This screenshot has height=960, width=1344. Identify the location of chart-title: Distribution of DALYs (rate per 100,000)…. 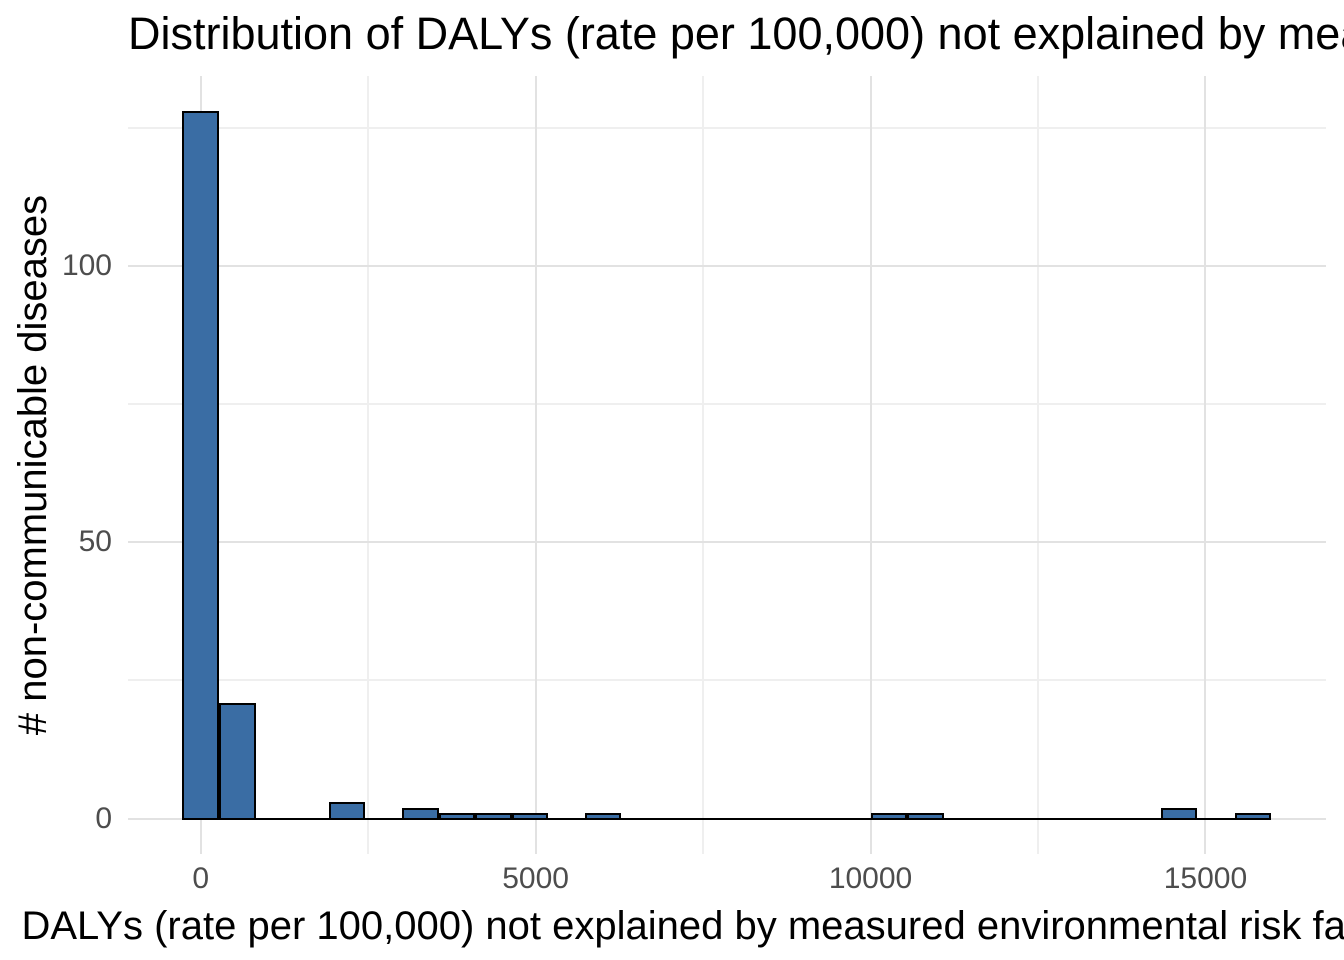
(736, 33).